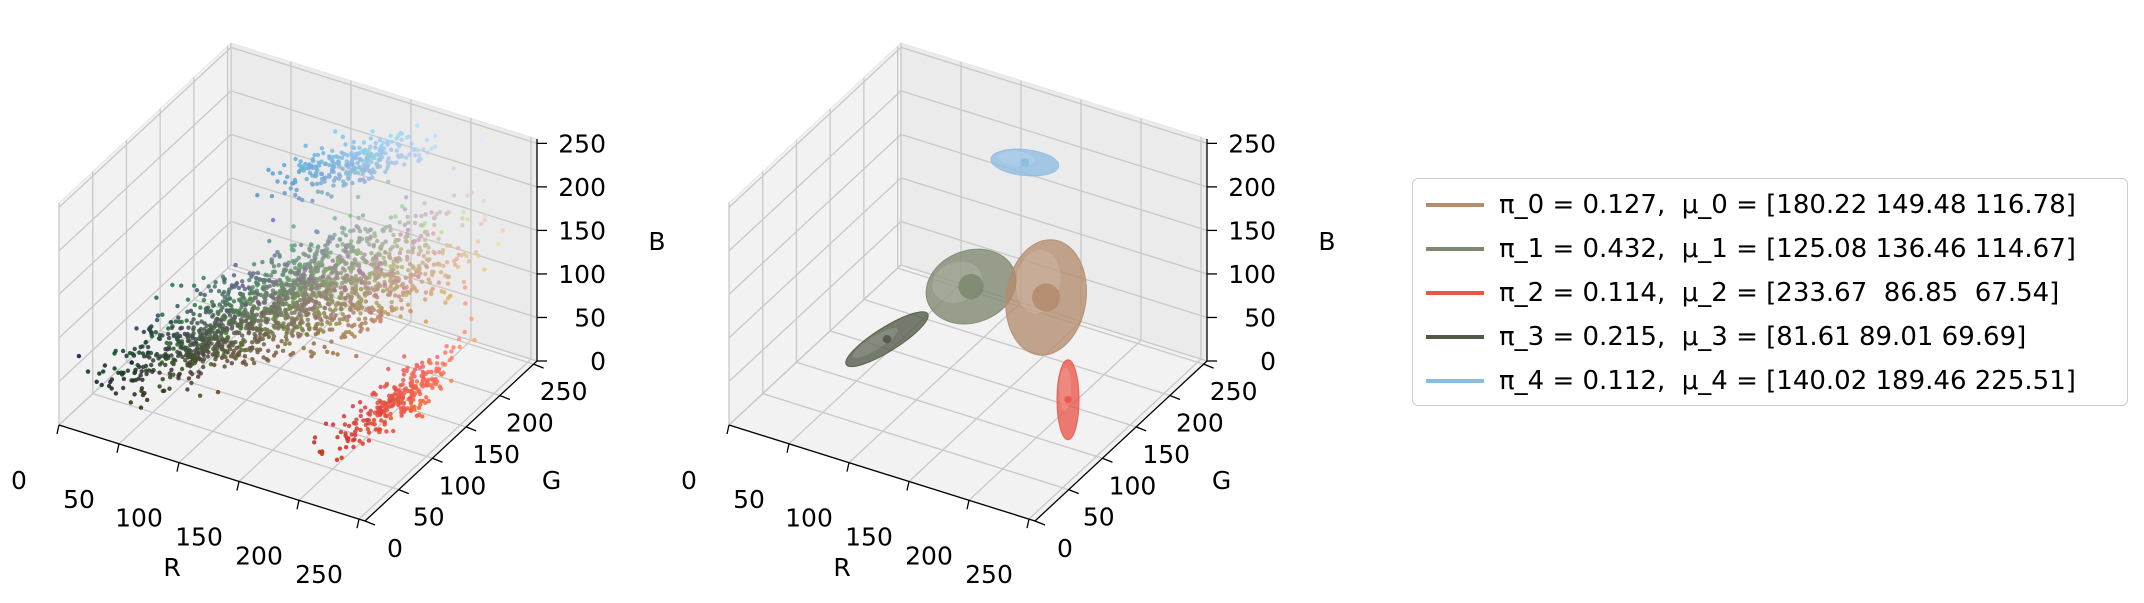  What do you see at coordinates (1736, 293) in the screenshot?
I see `legend-item: π_2 = 0.114, μ_2 = [233.67 86.85 67.54]` at bounding box center [1736, 293].